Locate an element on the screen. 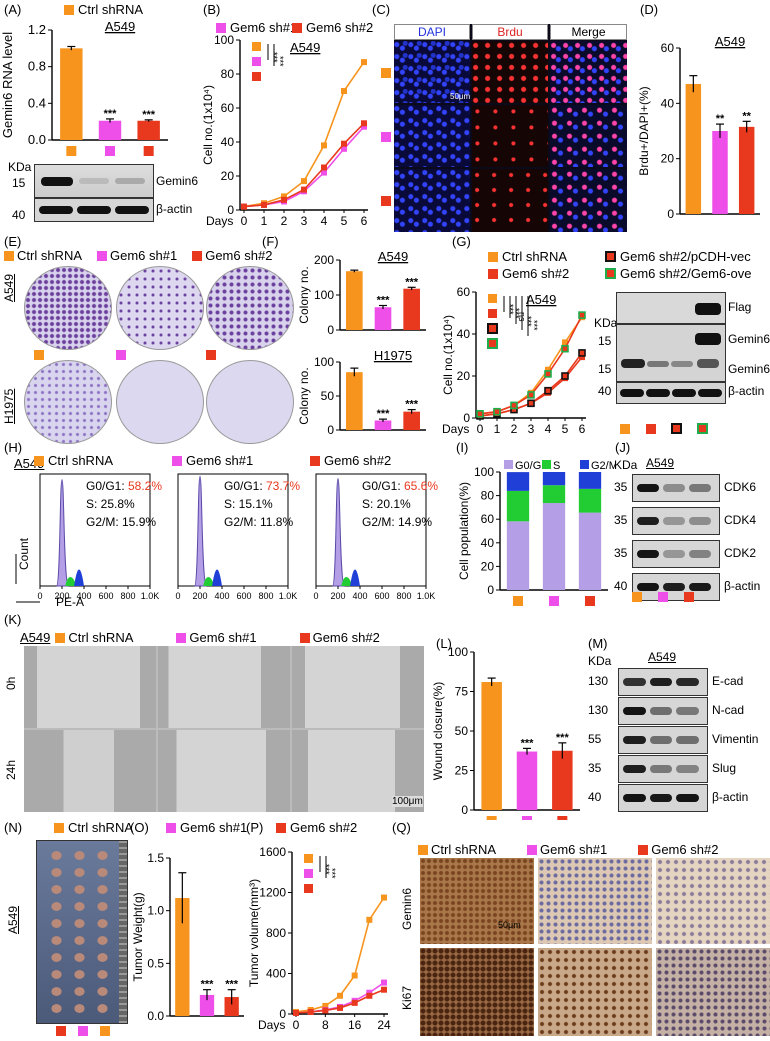 The height and width of the screenshot is (1041, 770). blot-j: KDa A549 35 CDK6 35 CDK4 35 CDK2 40 β-actin is located at coordinates (691, 534).